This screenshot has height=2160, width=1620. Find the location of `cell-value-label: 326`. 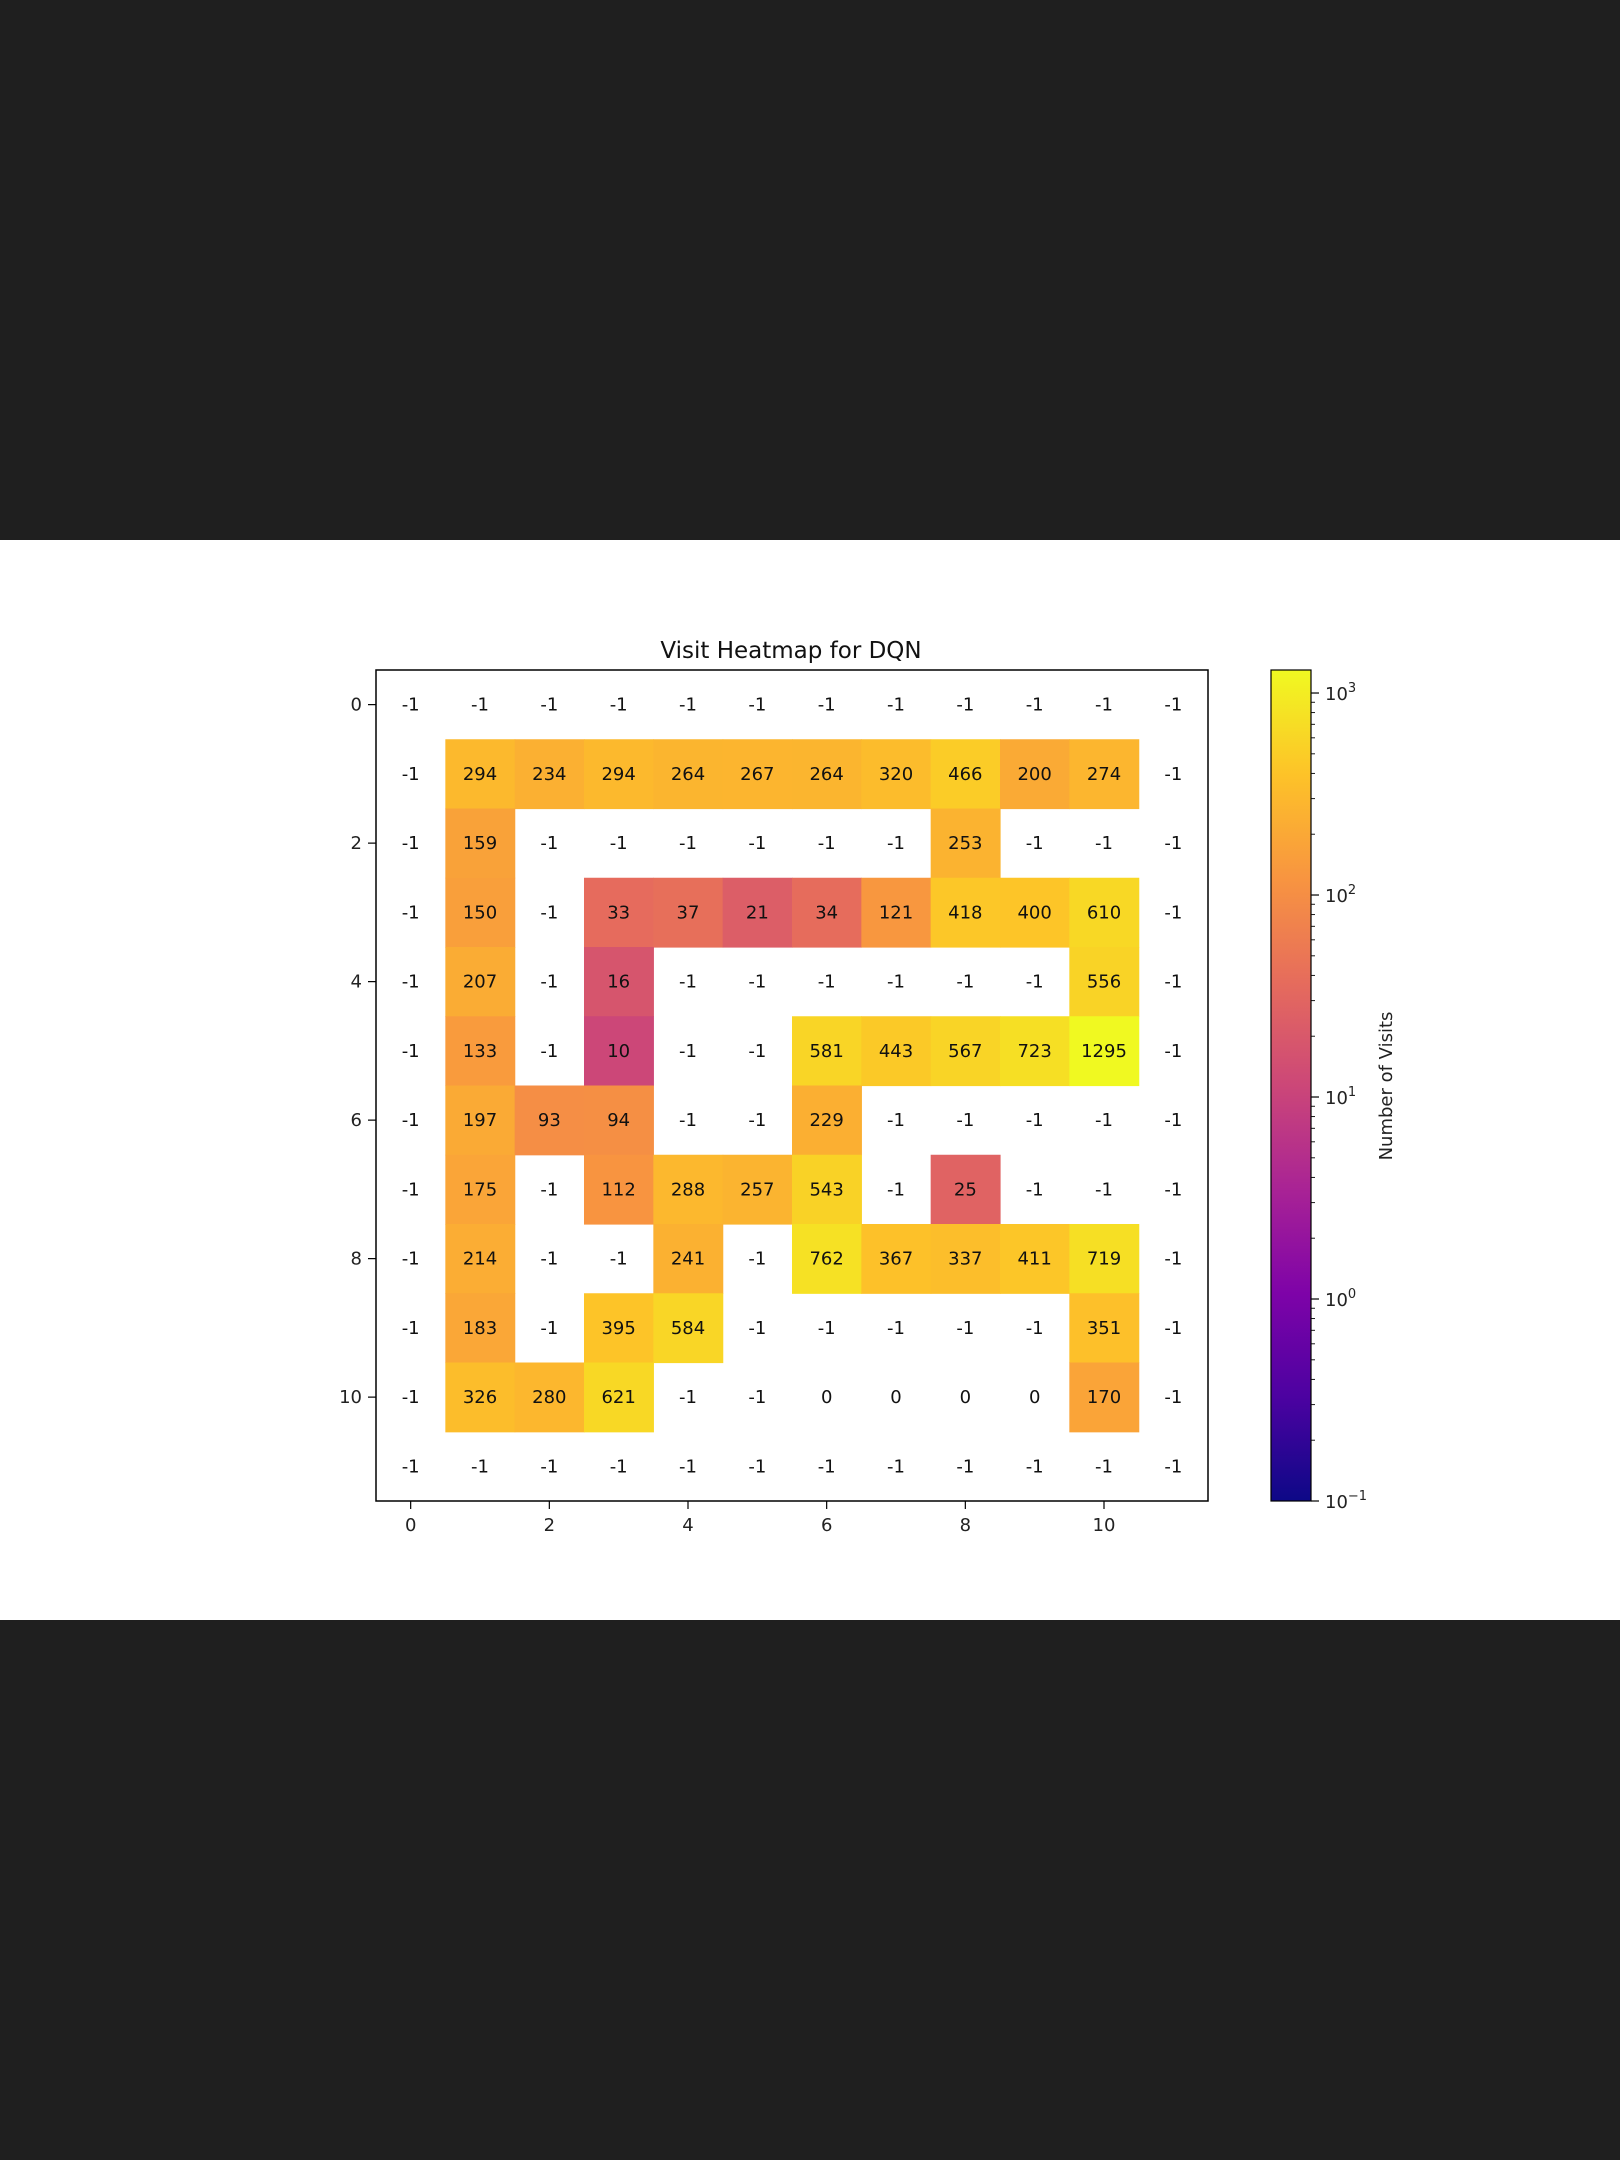

cell-value-label: 326 is located at coordinates (480, 1397).